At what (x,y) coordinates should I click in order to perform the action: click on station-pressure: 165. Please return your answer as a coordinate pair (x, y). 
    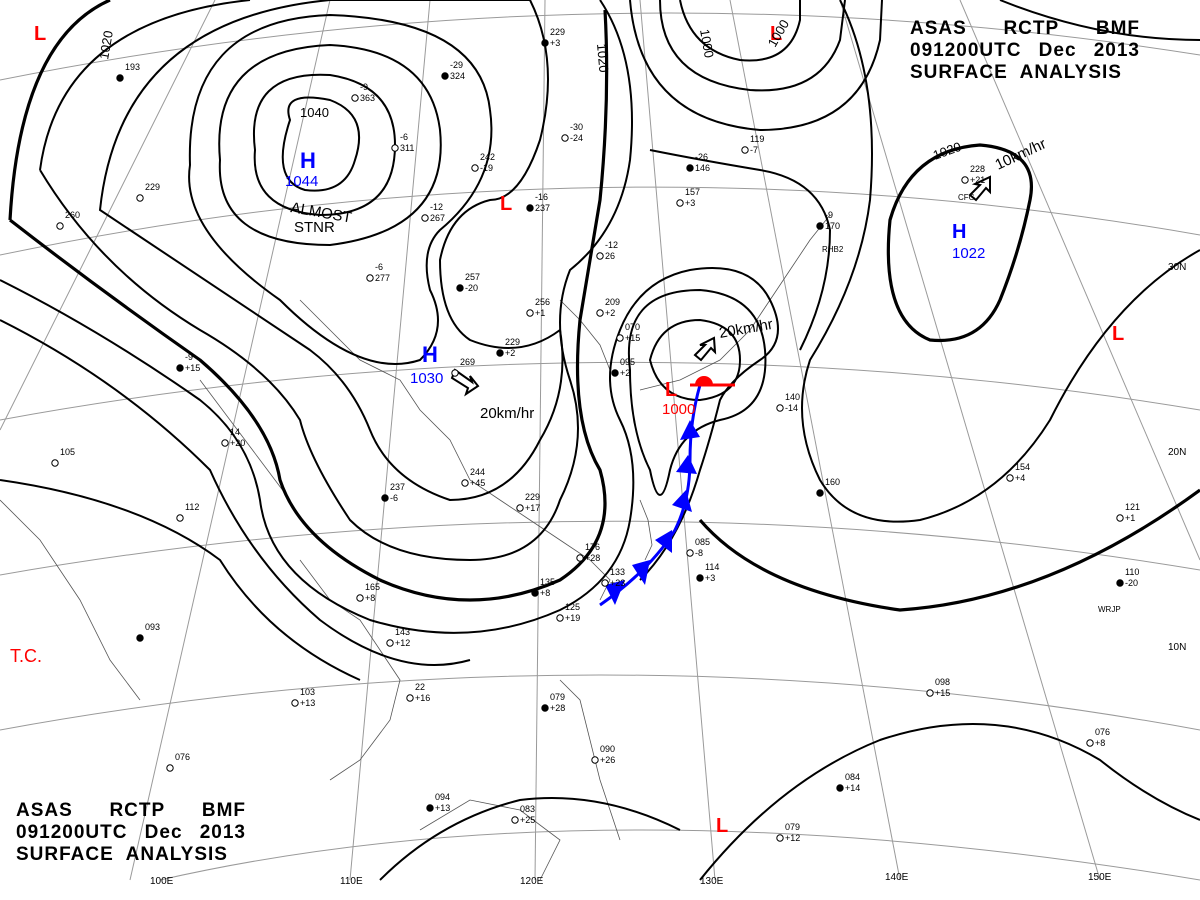
    Looking at the image, I should click on (372, 587).